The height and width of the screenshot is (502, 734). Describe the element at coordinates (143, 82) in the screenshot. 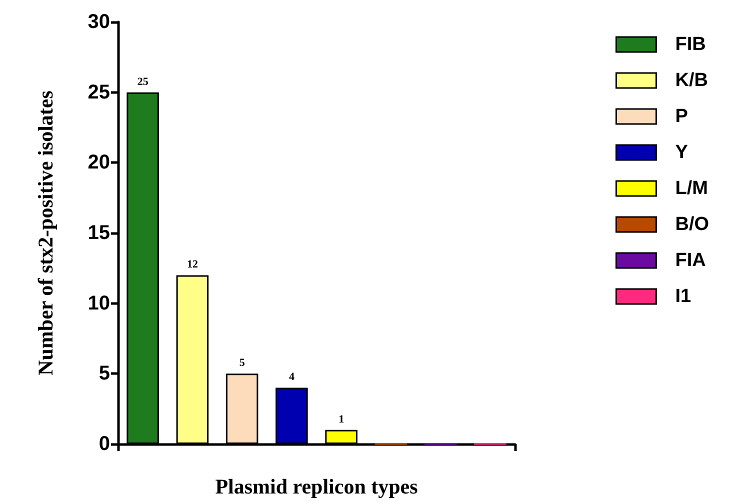

I see `data-label: 25` at that location.